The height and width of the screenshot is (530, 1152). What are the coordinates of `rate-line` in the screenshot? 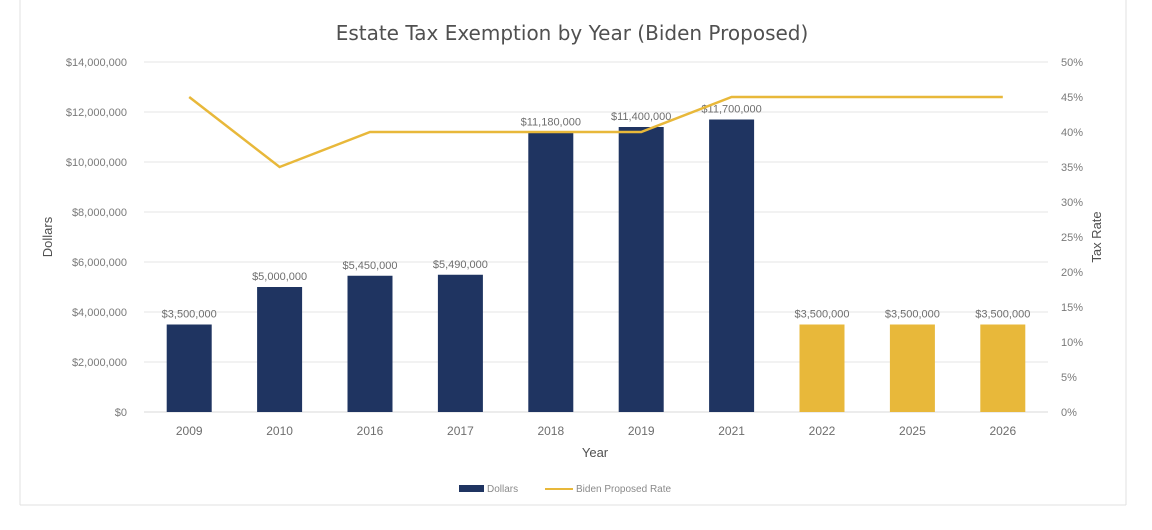 It's located at (595, 132).